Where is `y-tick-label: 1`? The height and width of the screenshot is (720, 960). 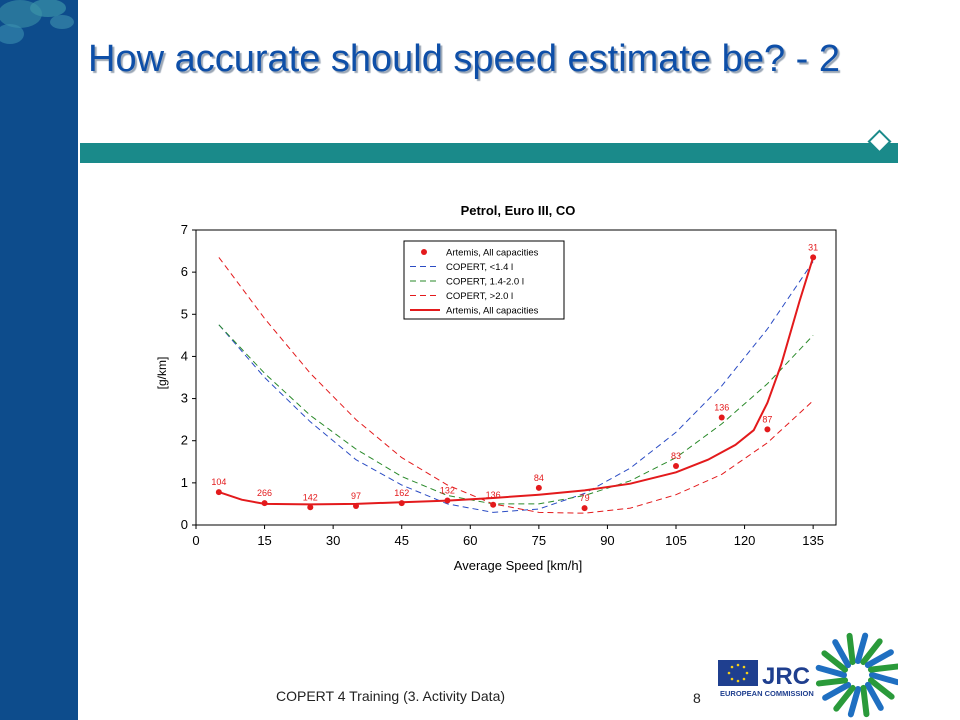 y-tick-label: 1 is located at coordinates (184, 482).